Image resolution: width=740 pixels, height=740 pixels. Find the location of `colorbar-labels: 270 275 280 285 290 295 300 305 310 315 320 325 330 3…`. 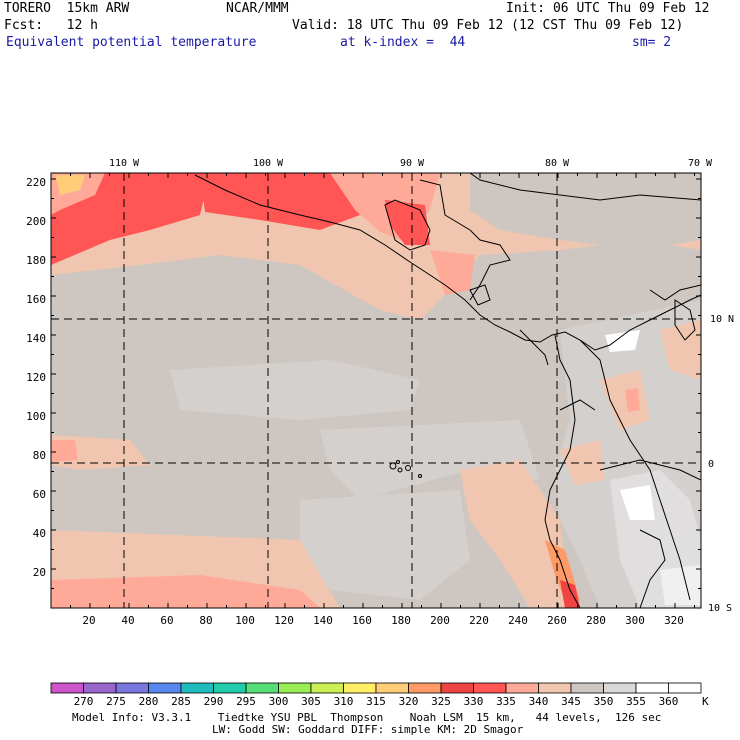

colorbar-labels: 270 275 280 285 290 295 300 305 310 315 320 325 330 3… is located at coordinates (376, 701).